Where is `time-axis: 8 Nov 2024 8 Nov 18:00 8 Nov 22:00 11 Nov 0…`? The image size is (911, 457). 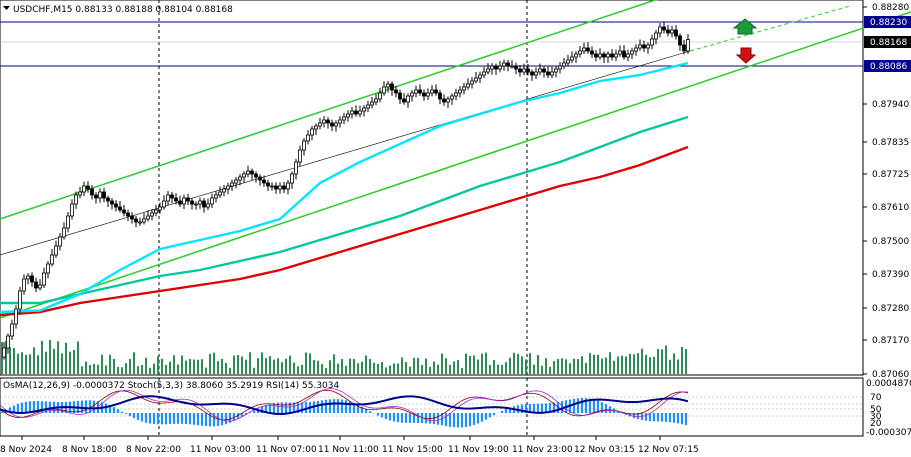
time-axis: 8 Nov 2024 8 Nov 18:00 8 Nov 22:00 11 Nov 0… is located at coordinates (349, 445).